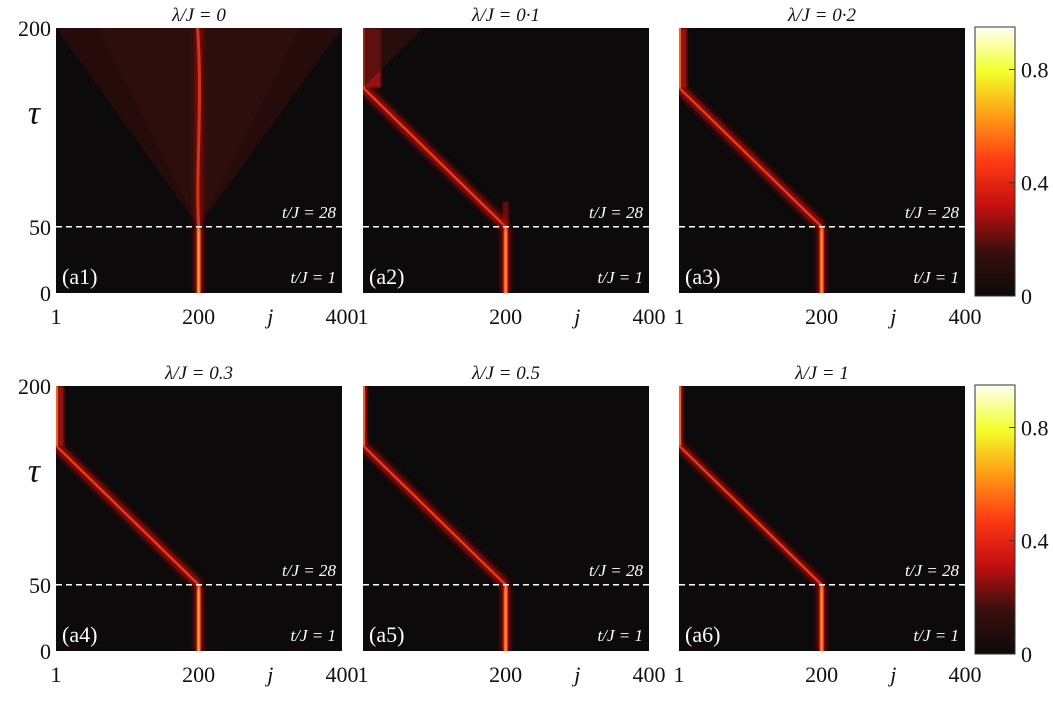 Image resolution: width=1053 pixels, height=703 pixels. Describe the element at coordinates (512, 167) in the screenshot. I see `panel-a2: t/J = 28 t/J = 1 (a2) λ/J = 0·1 1 200 400 j` at that location.